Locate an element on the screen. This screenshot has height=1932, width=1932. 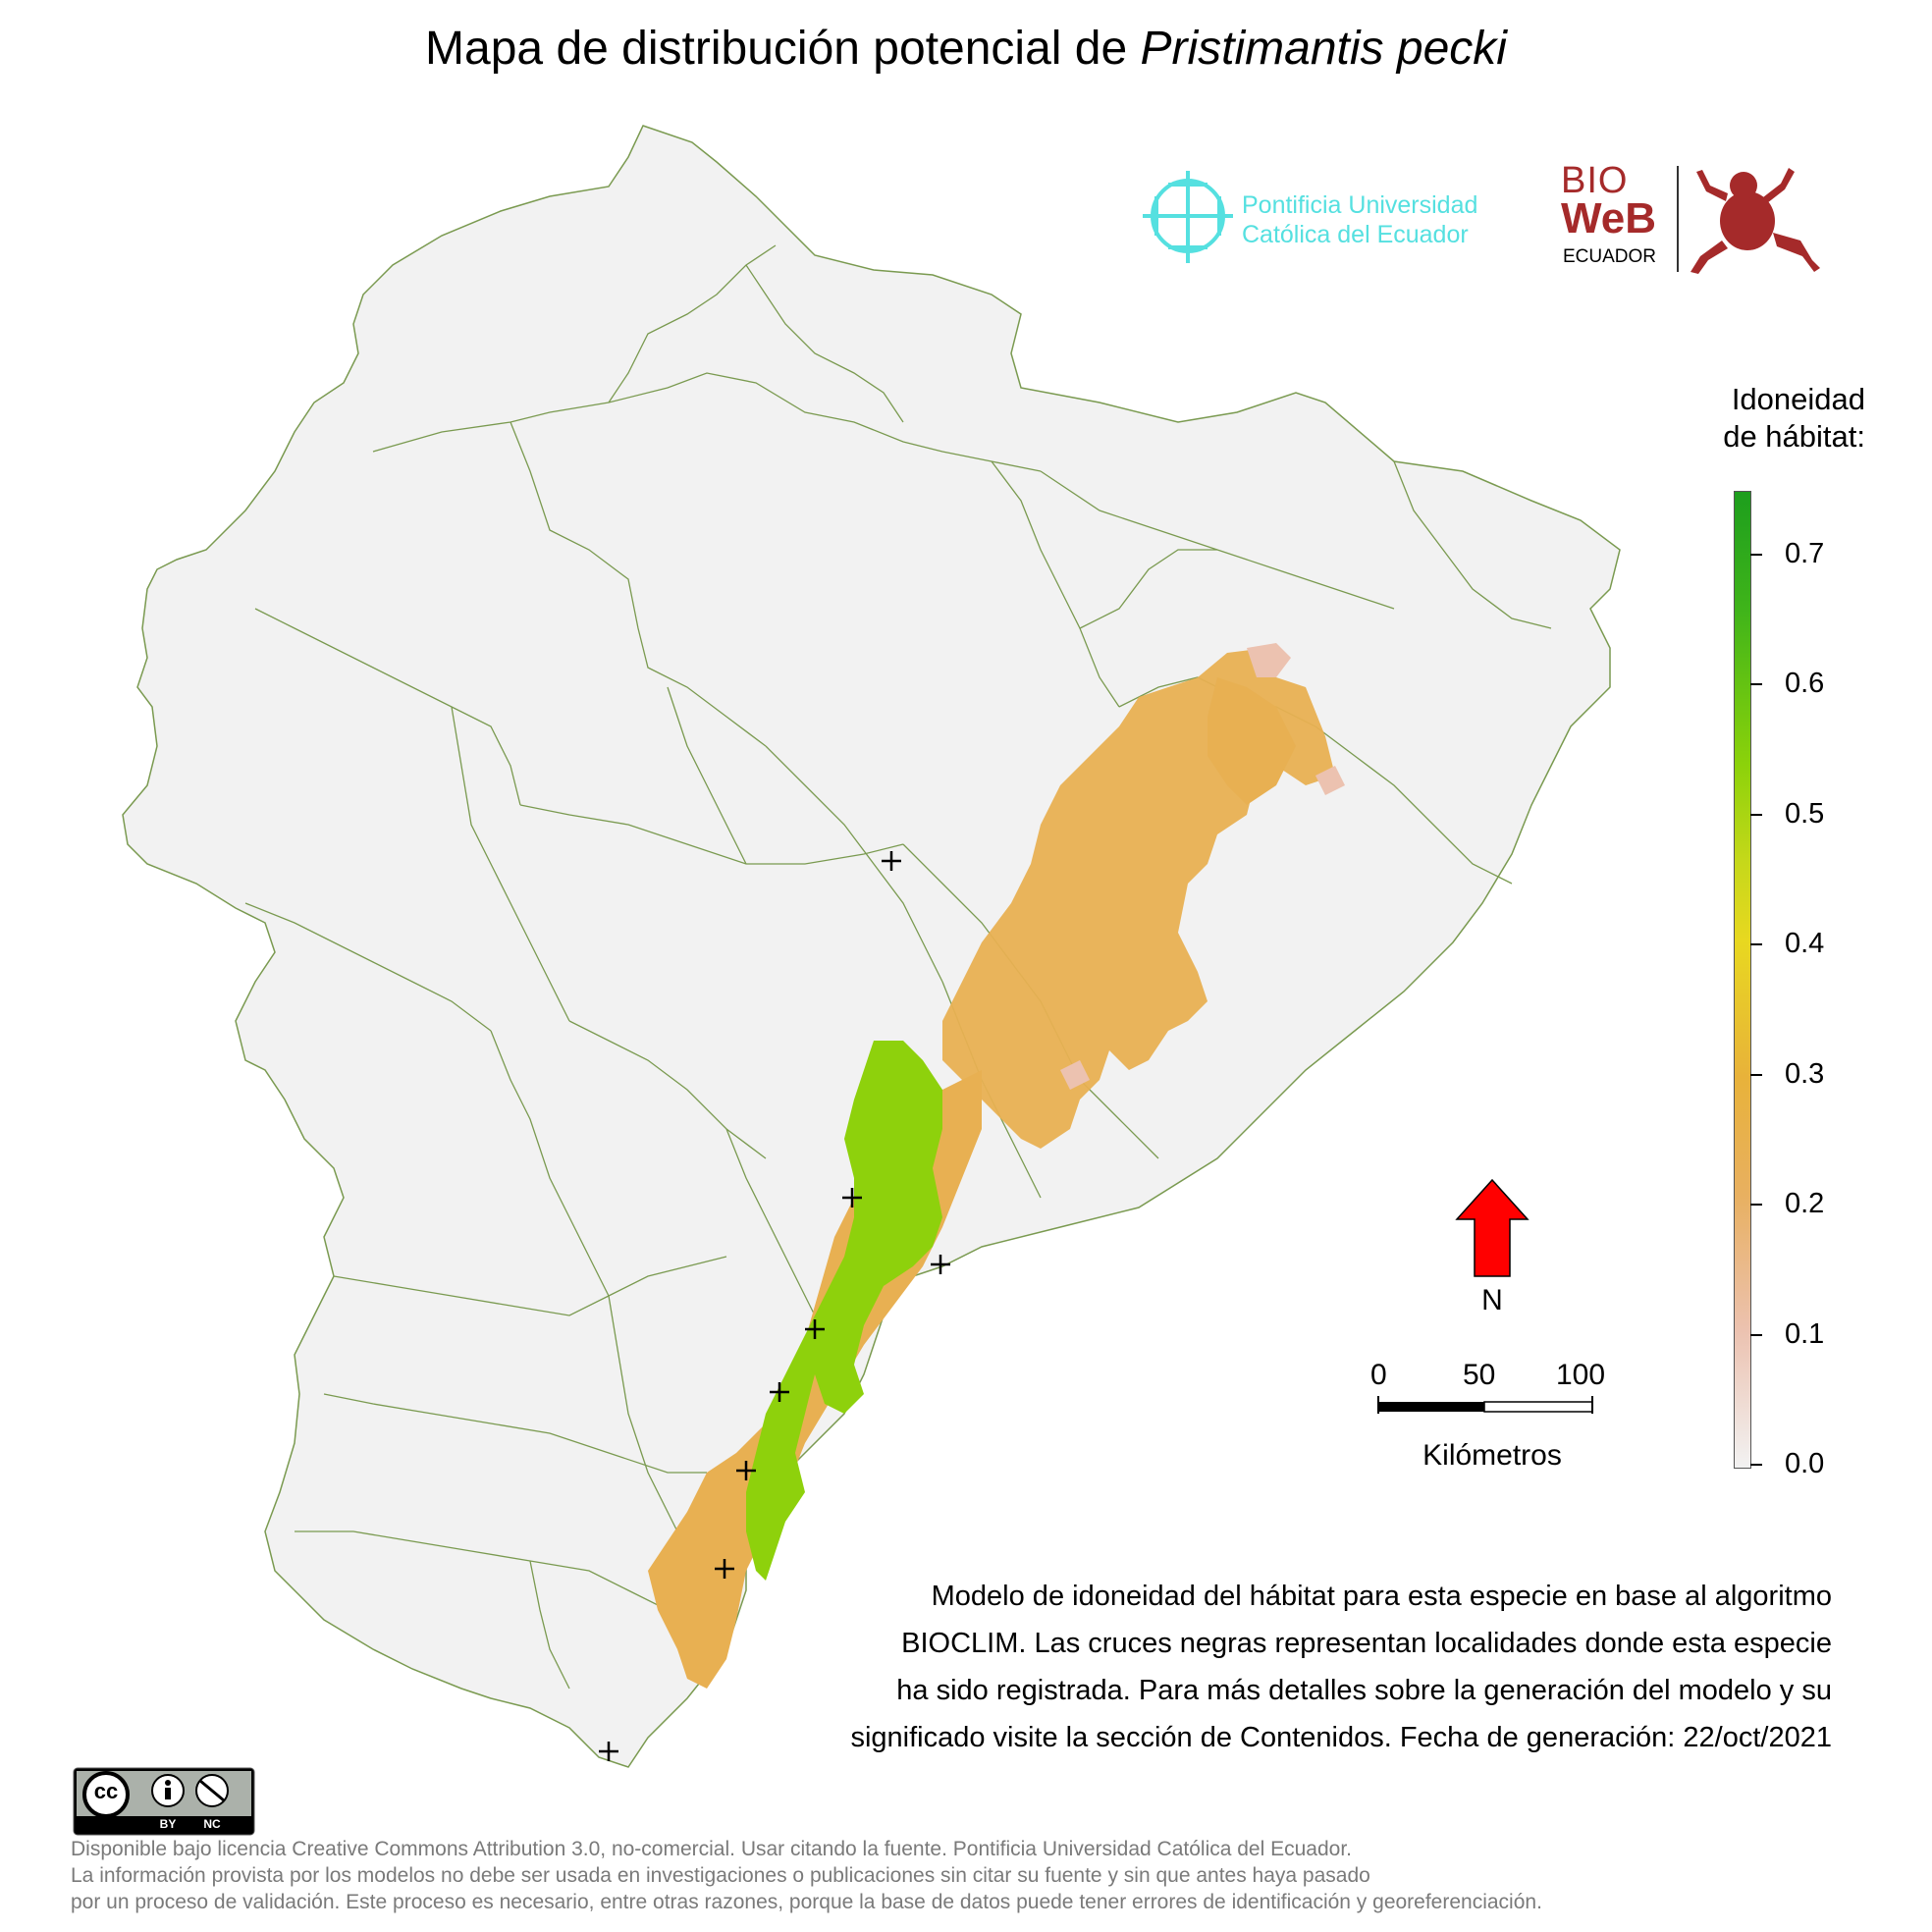
legend-tick-label: 0.5 is located at coordinates (1805, 814).